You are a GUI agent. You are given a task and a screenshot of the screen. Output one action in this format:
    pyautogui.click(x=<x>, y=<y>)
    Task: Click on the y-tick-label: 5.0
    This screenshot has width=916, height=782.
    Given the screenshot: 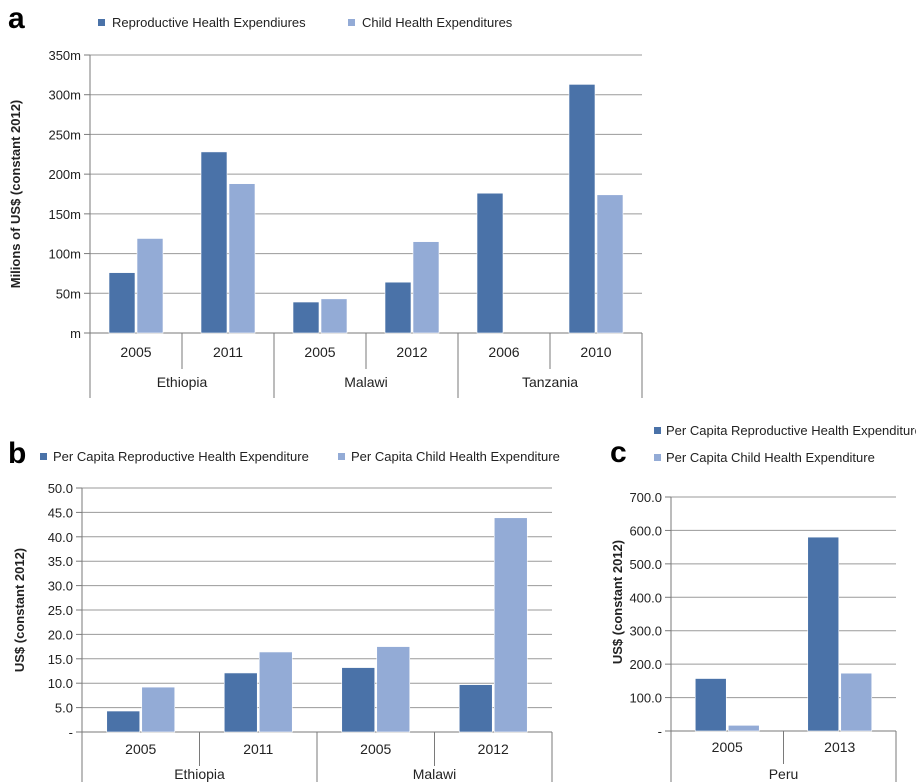 What is the action you would take?
    pyautogui.click(x=64, y=708)
    